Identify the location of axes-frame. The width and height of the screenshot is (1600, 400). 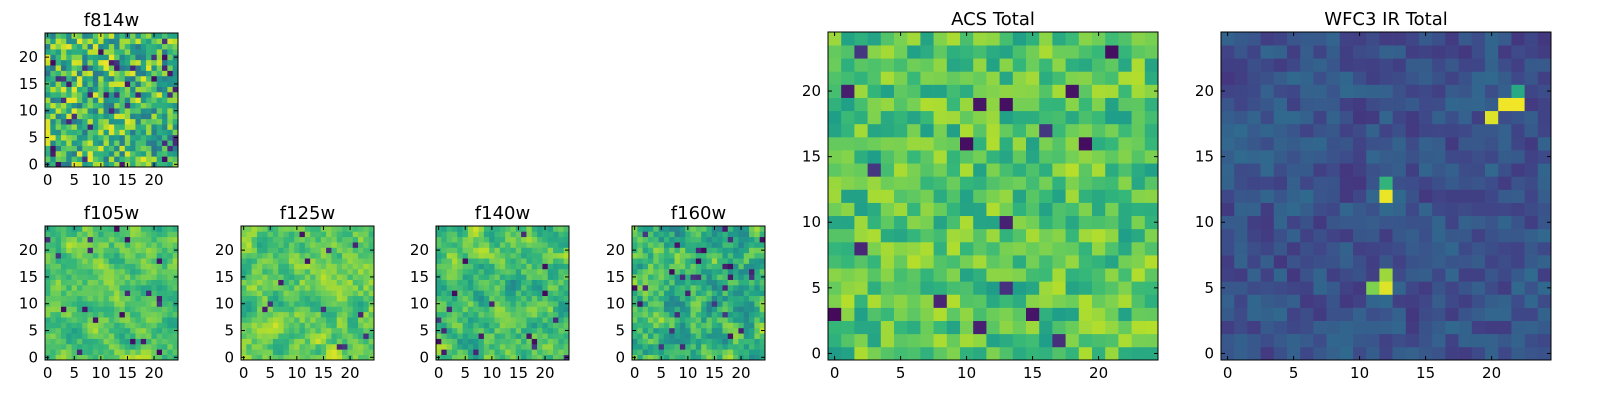
(698, 293).